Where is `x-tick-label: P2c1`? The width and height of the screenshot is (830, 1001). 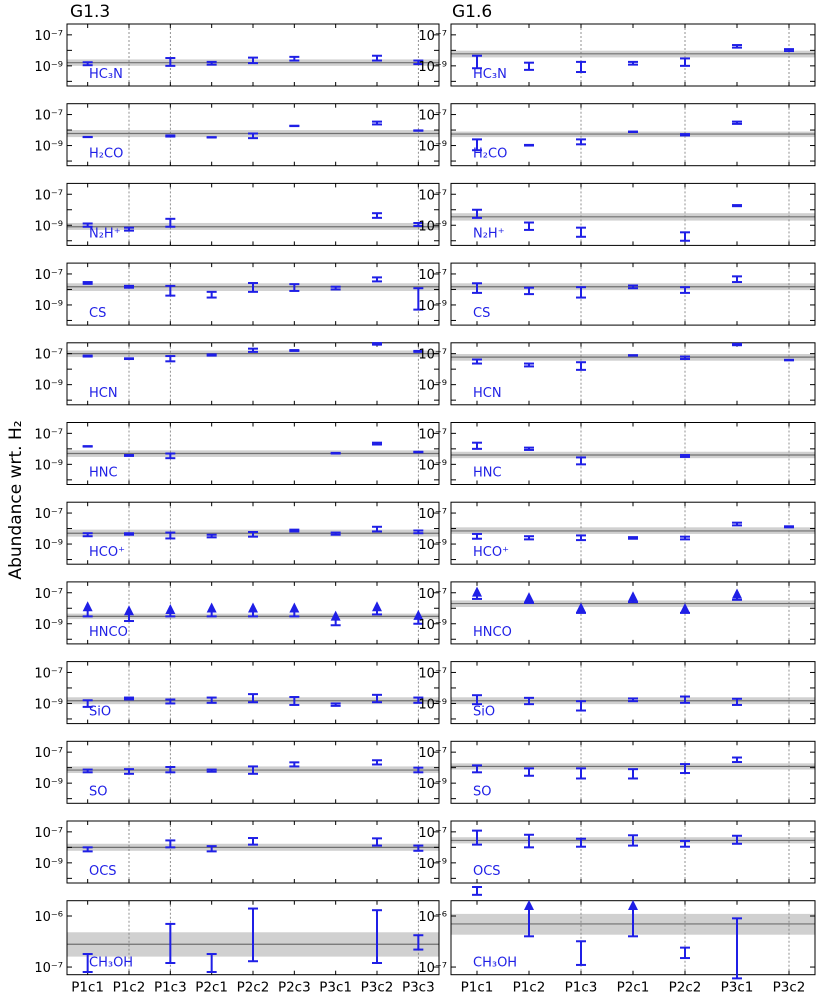
x-tick-label: P2c1 is located at coordinates (211, 988).